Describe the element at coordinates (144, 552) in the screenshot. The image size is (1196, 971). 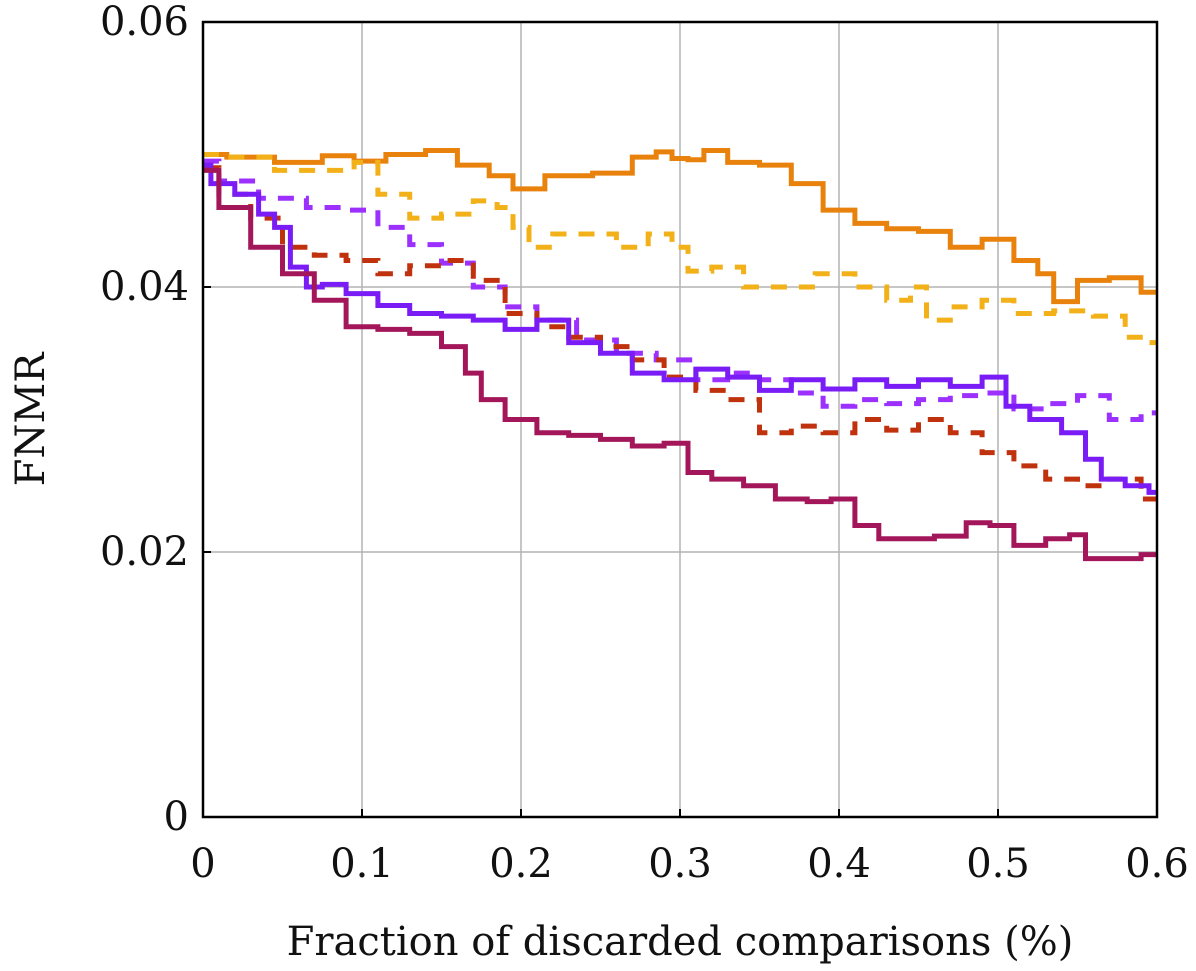
I see `y-tick-label: 0.02` at that location.